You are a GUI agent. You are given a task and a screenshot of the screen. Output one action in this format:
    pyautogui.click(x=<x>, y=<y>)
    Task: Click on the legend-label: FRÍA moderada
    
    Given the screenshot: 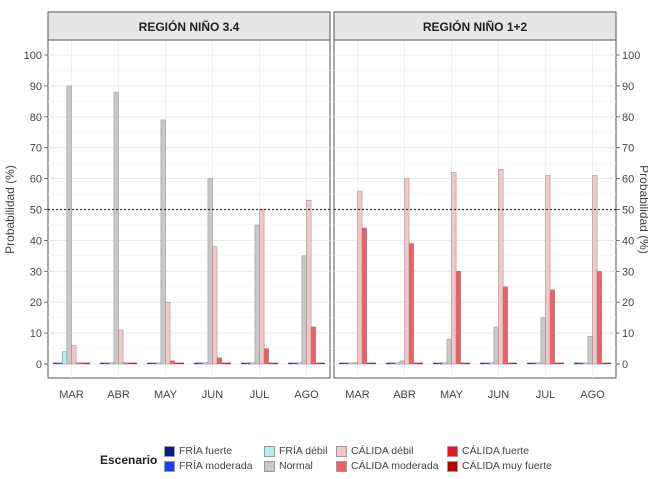 What is the action you would take?
    pyautogui.click(x=216, y=466)
    